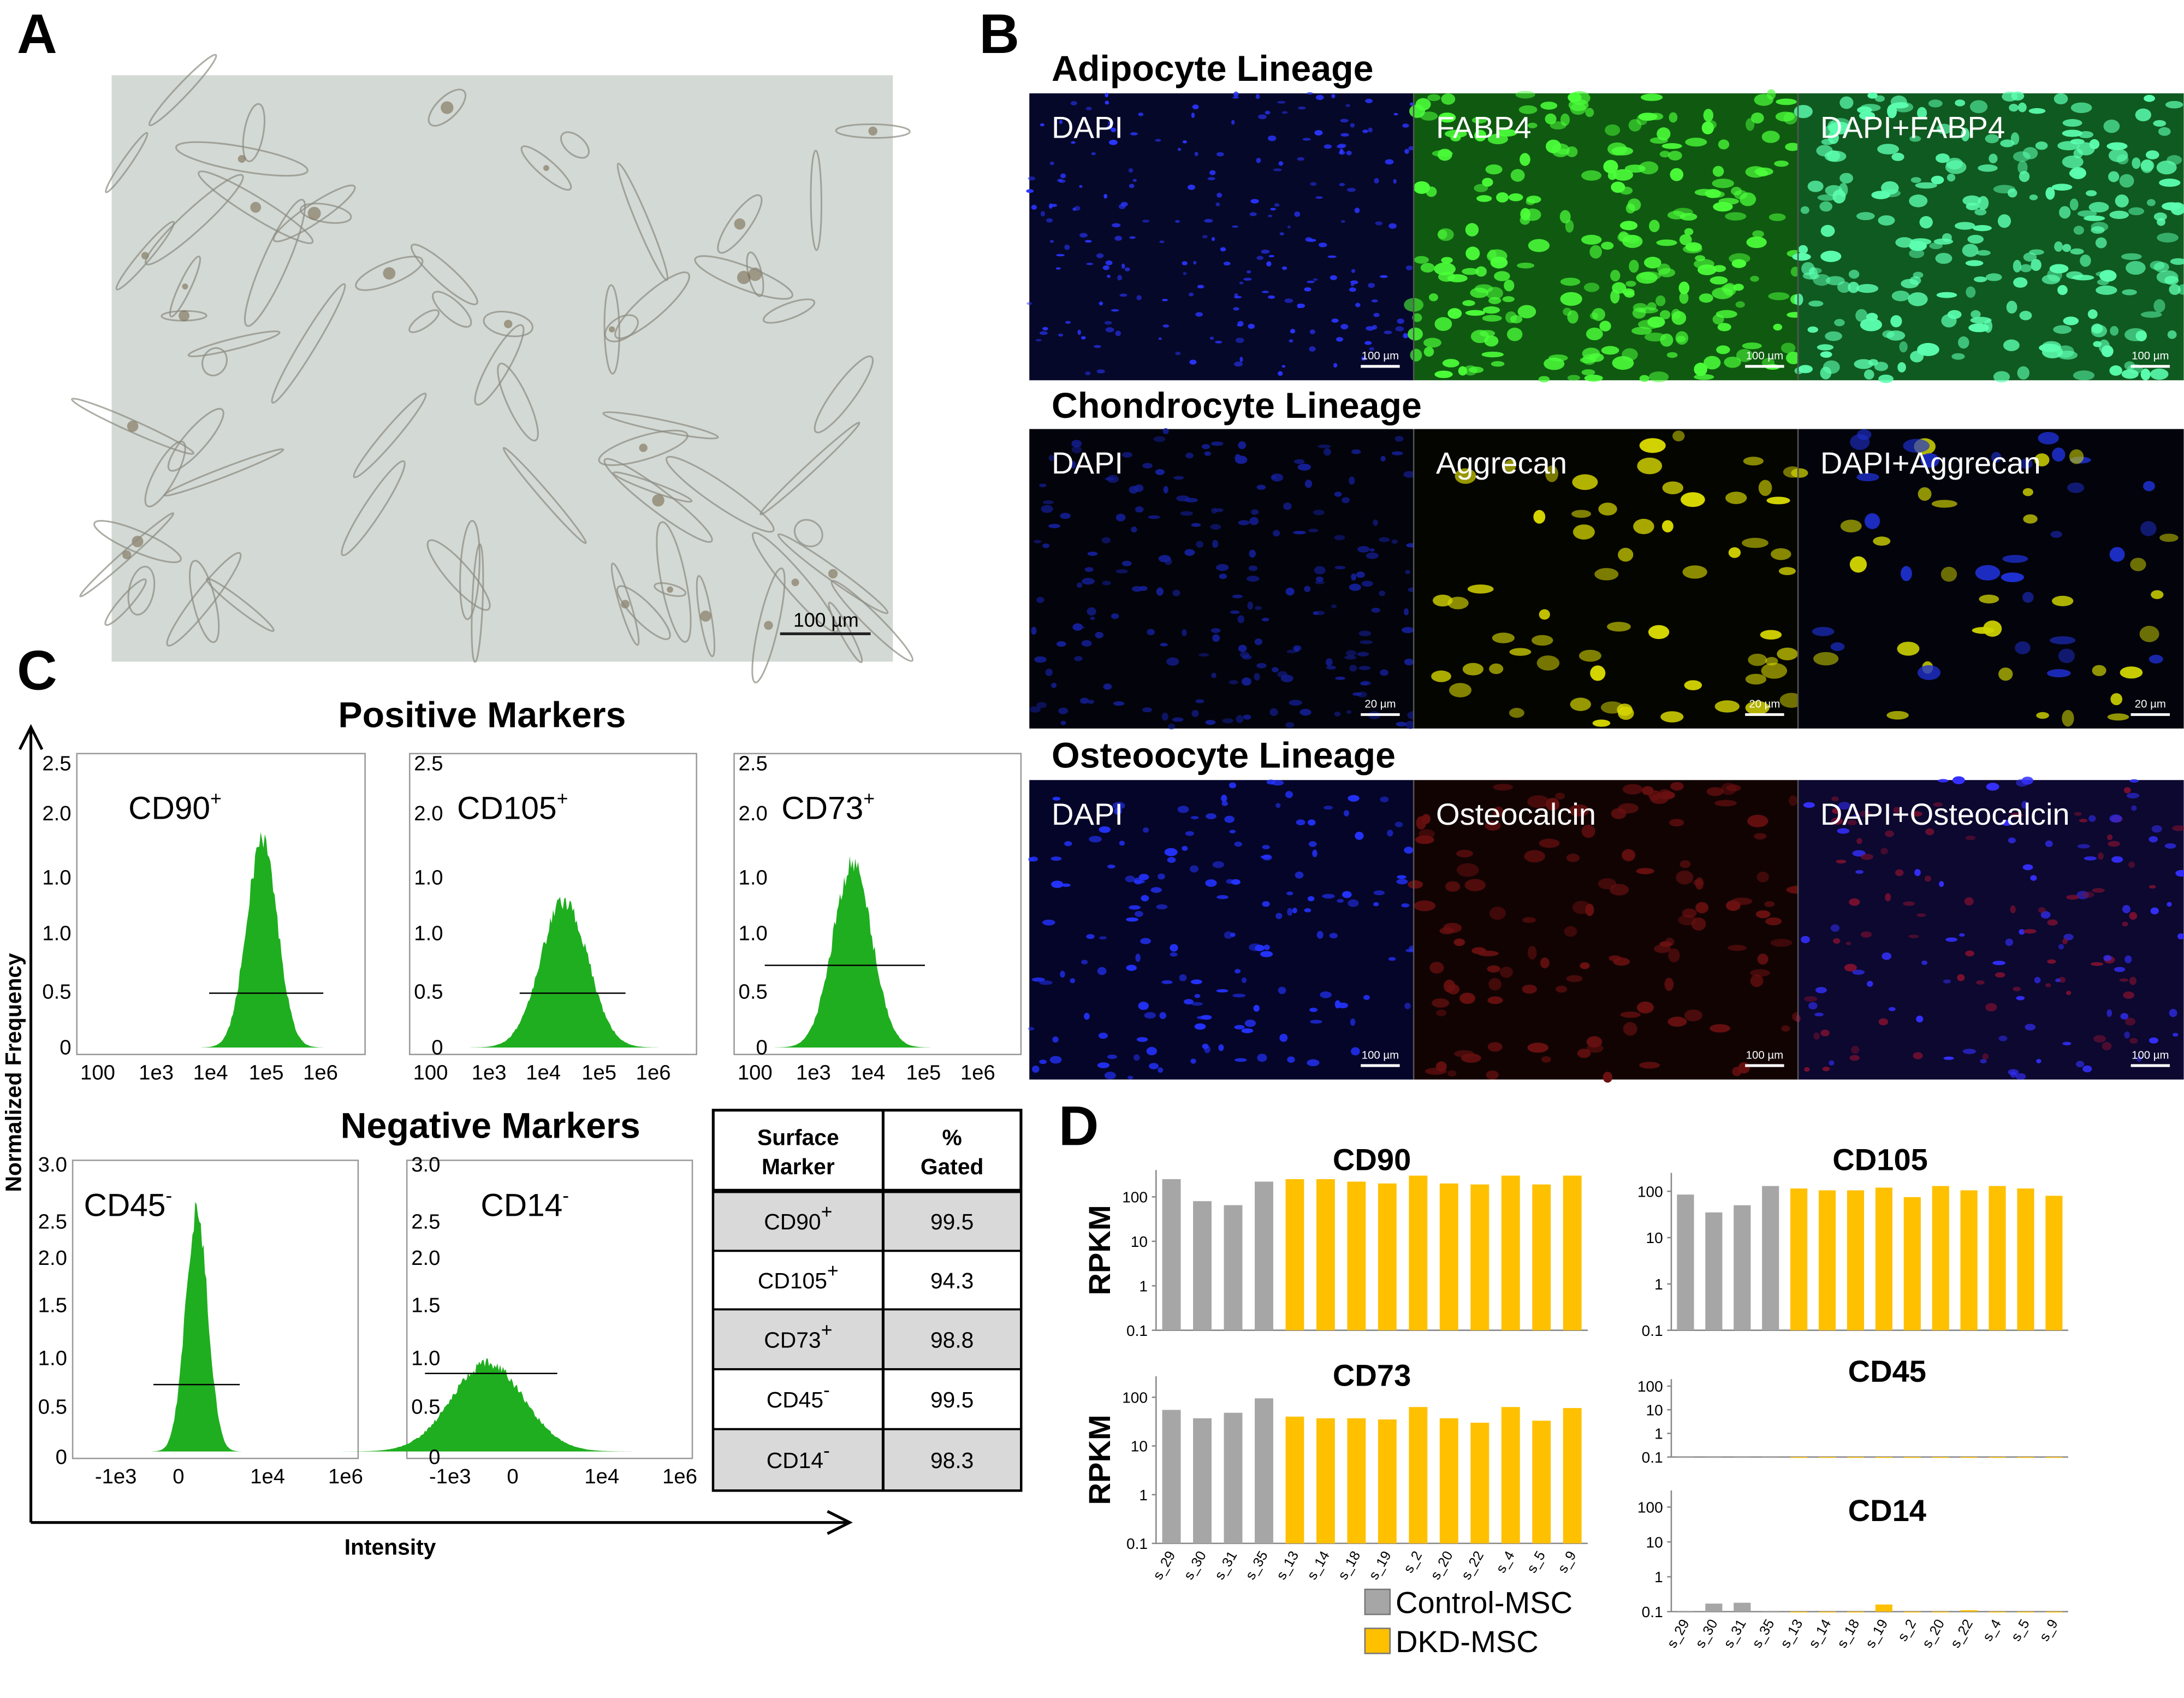 The width and height of the screenshot is (2184, 1698). Describe the element at coordinates (826, 1390) in the screenshot. I see `marker-sign: -` at that location.